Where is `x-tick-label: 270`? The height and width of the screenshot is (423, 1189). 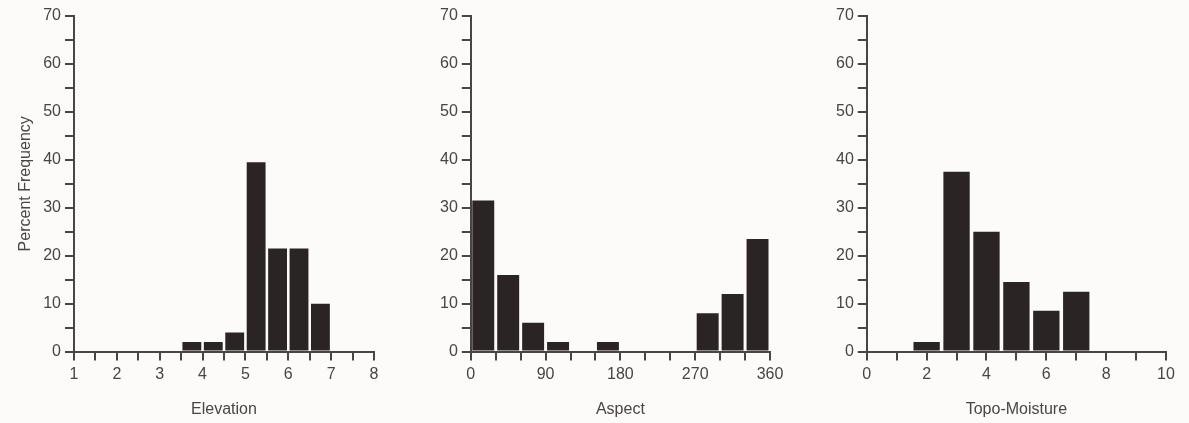 x-tick-label: 270 is located at coordinates (695, 373).